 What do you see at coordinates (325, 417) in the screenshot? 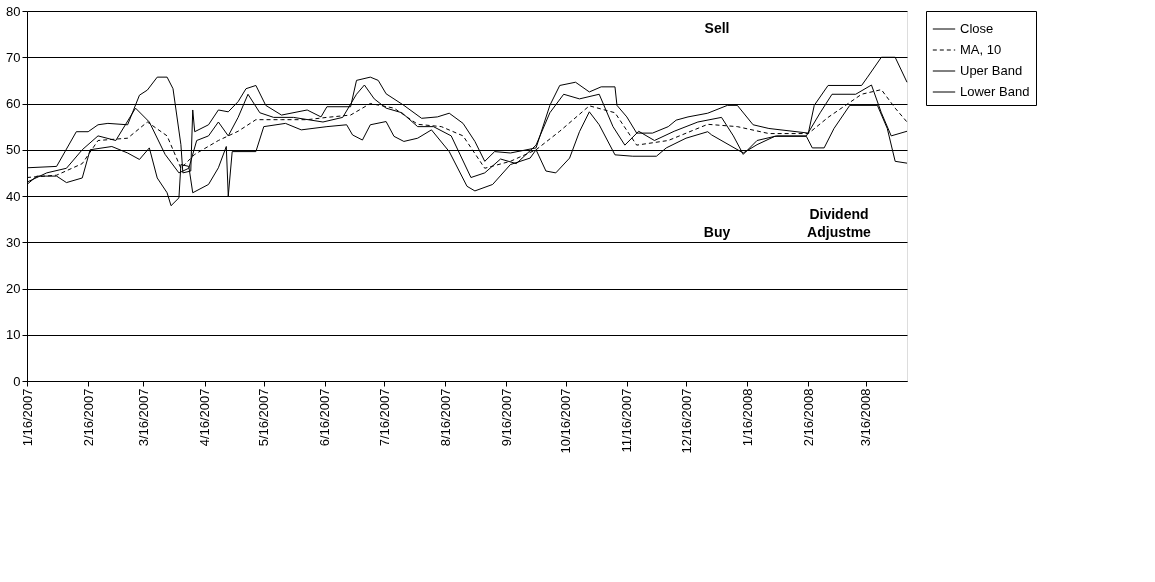
I see `x-tick-label: 6/16/2007` at bounding box center [325, 417].